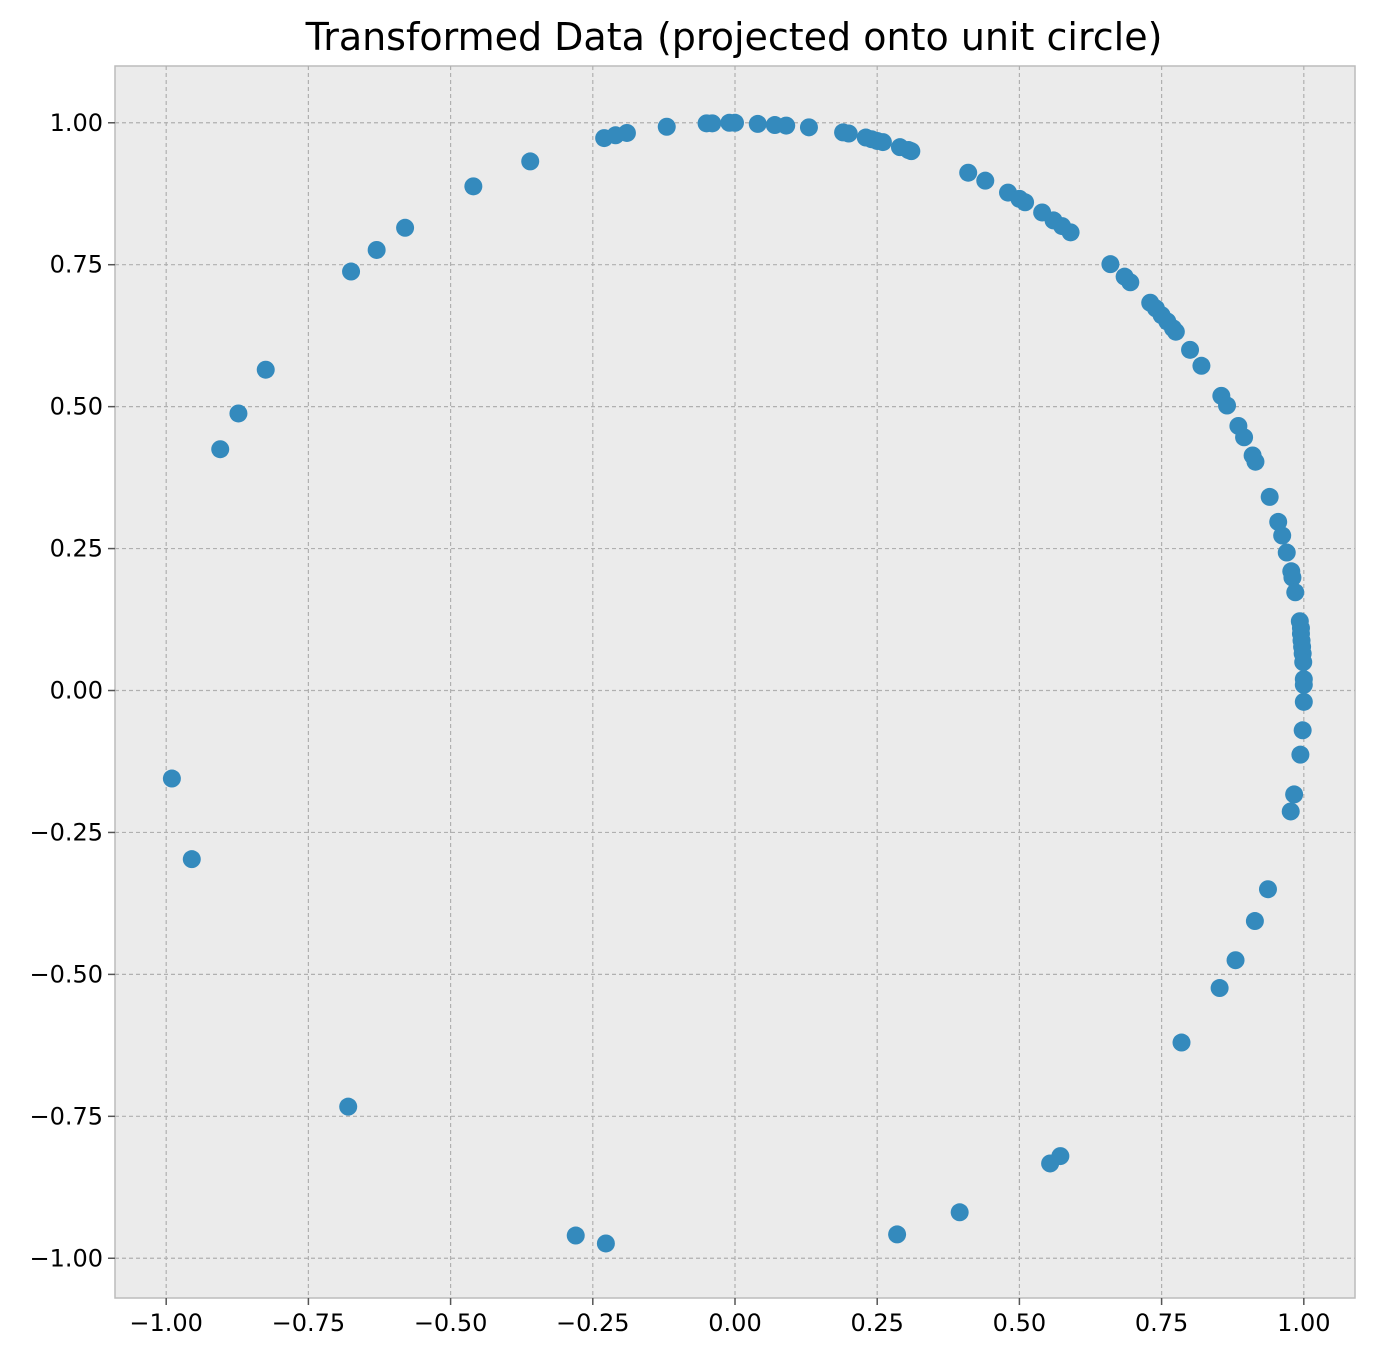 This screenshot has width=1374, height=1357. Describe the element at coordinates (76, 407) in the screenshot. I see `y-tick-label: 0.50` at that location.